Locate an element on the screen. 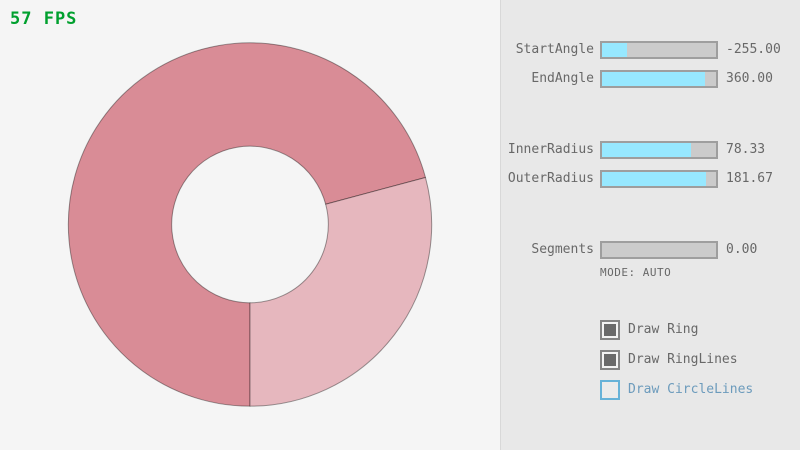  startangle-slider is located at coordinates (659, 50).